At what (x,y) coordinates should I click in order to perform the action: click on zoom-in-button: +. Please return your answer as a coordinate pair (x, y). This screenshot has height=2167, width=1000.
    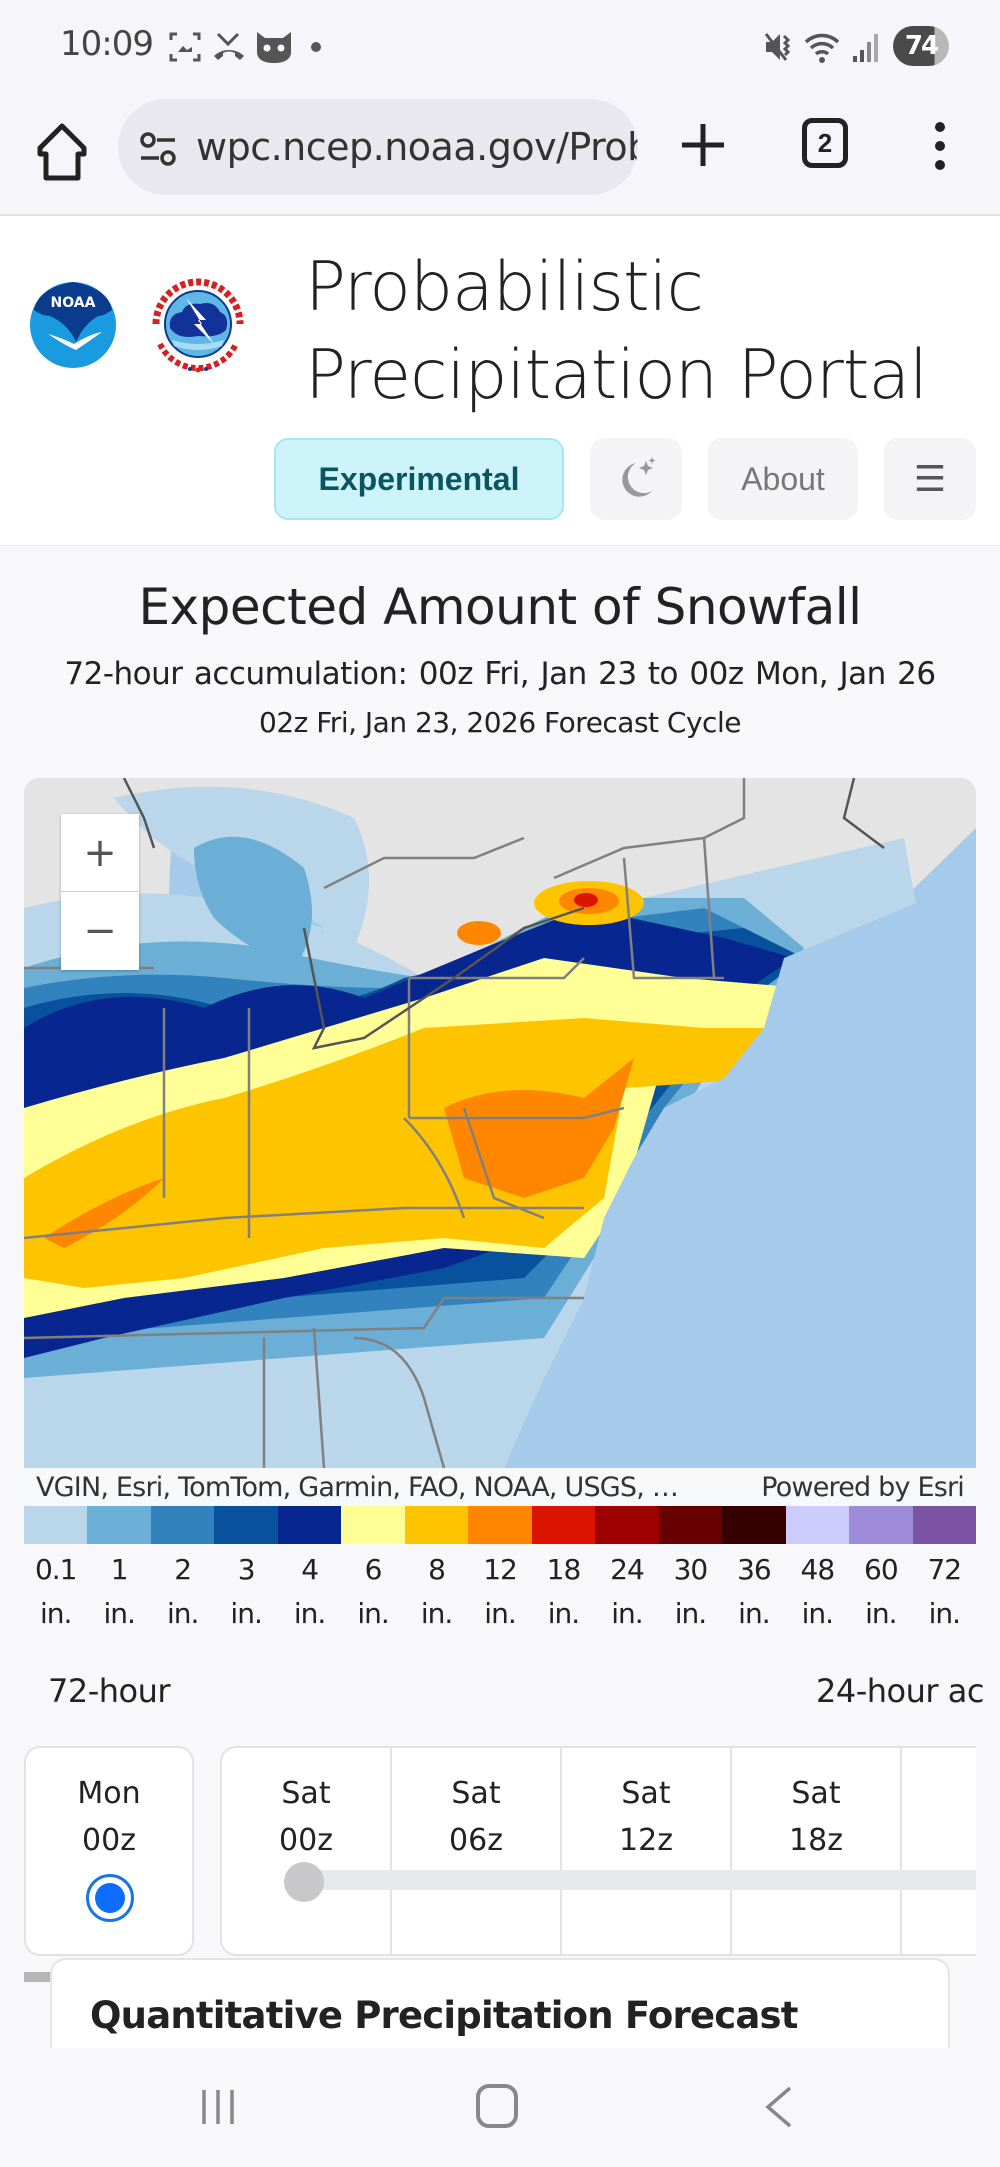
    Looking at the image, I should click on (100, 853).